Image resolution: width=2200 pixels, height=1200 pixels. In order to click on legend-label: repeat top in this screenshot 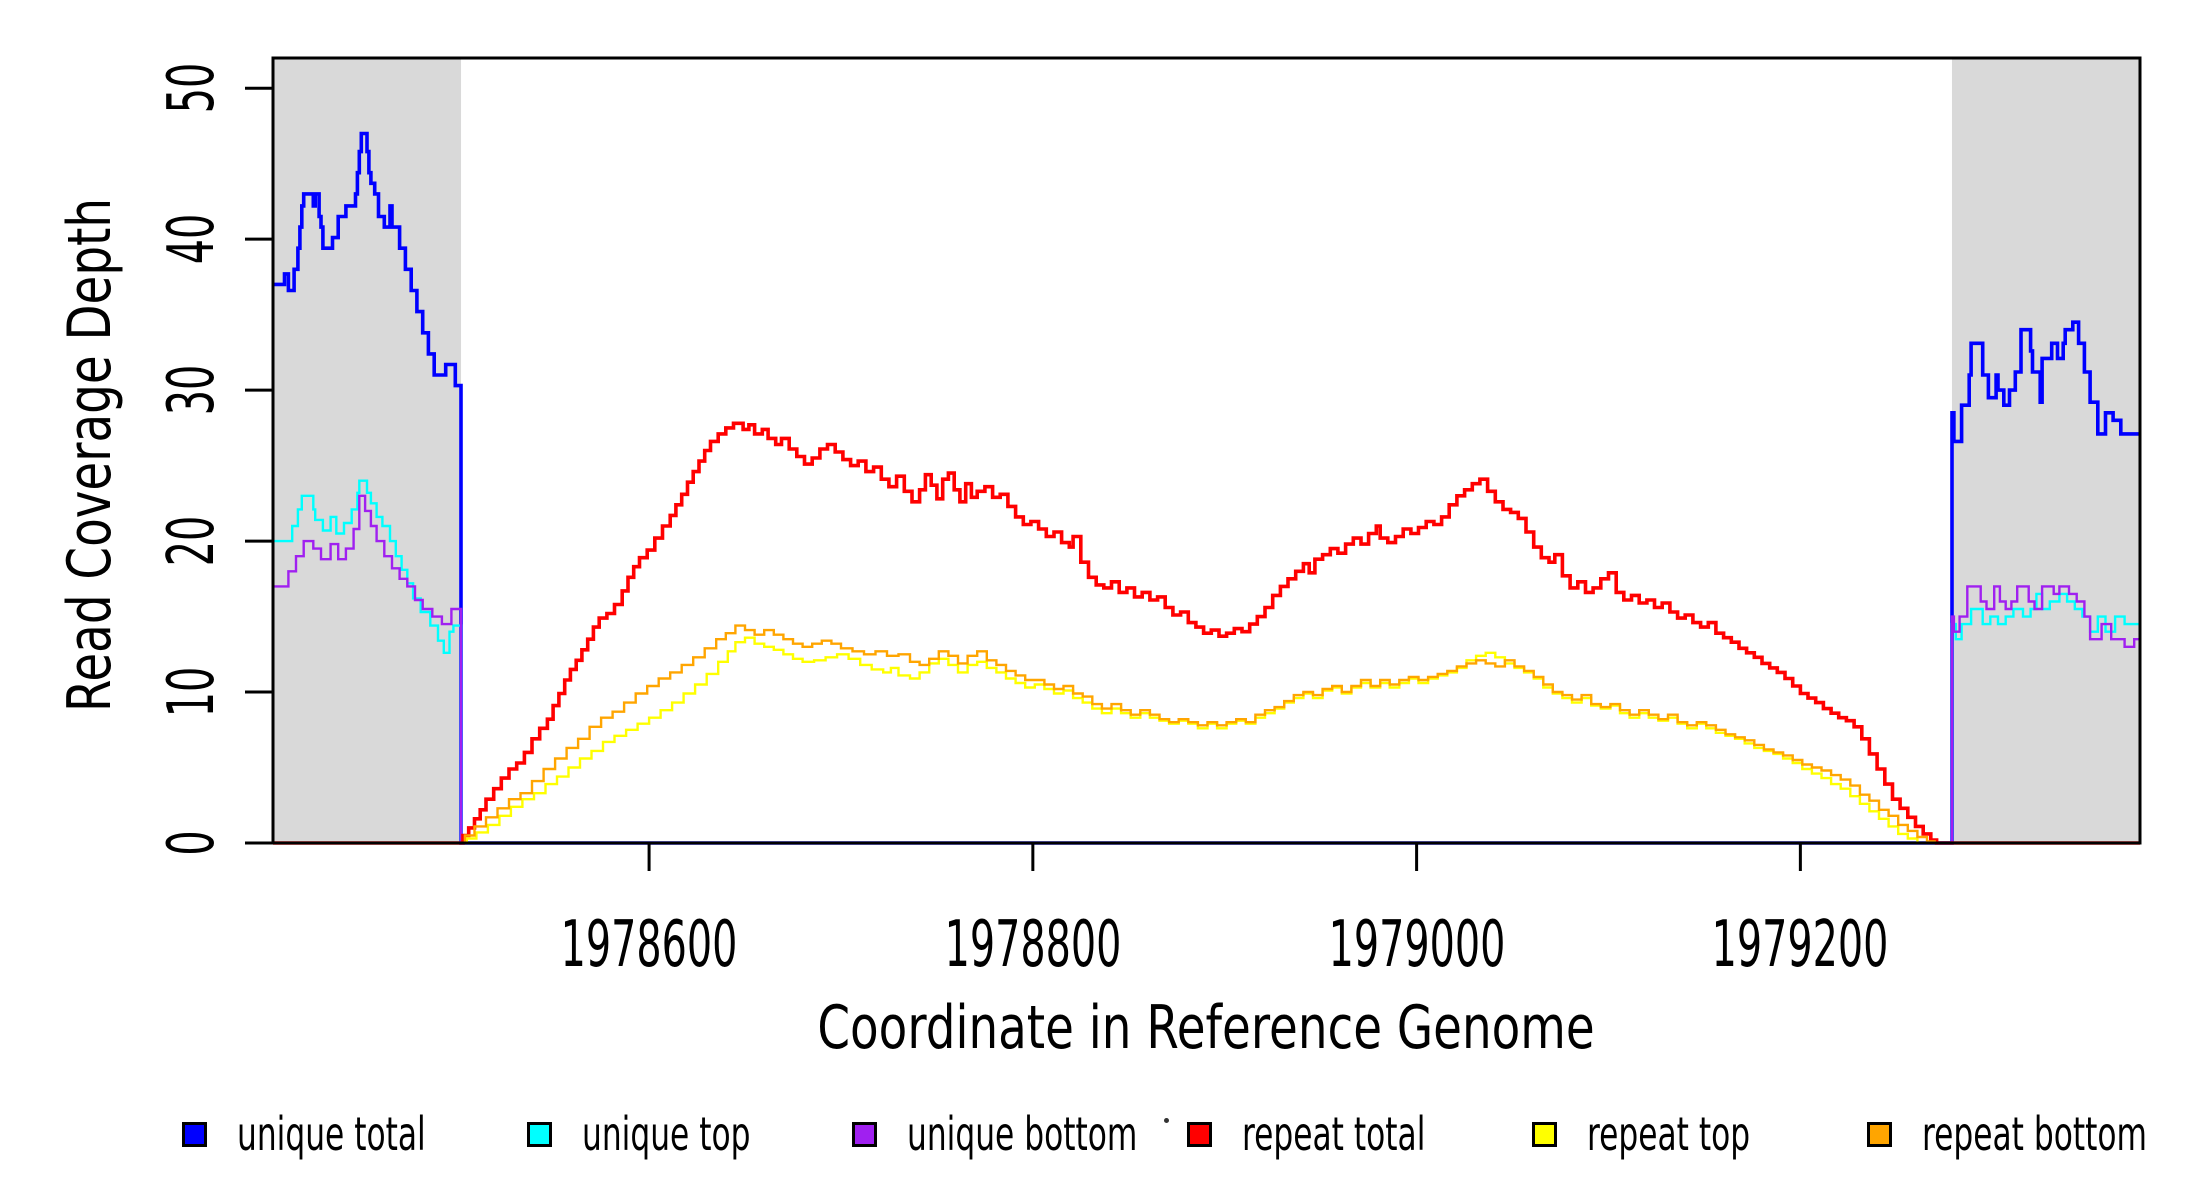, I will do `click(1669, 1134)`.